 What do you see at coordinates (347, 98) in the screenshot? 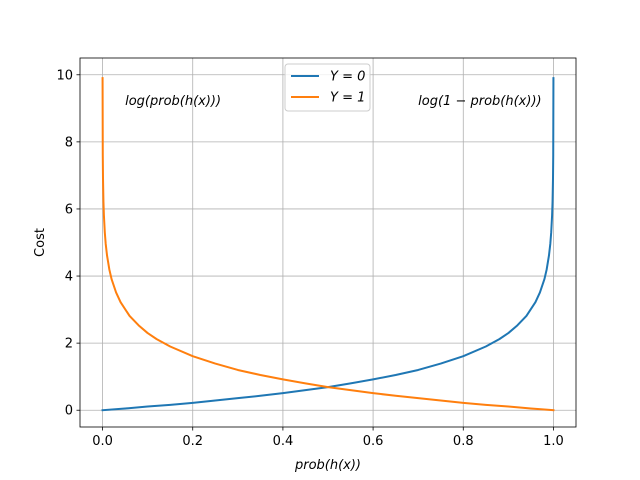
I see `legend-label-2: Y = 1` at bounding box center [347, 98].